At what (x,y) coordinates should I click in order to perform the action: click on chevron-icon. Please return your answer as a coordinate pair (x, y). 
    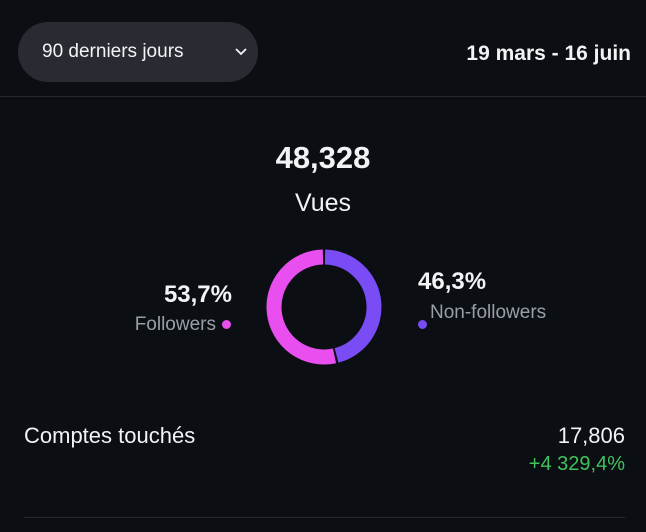
    Looking at the image, I should click on (241, 52).